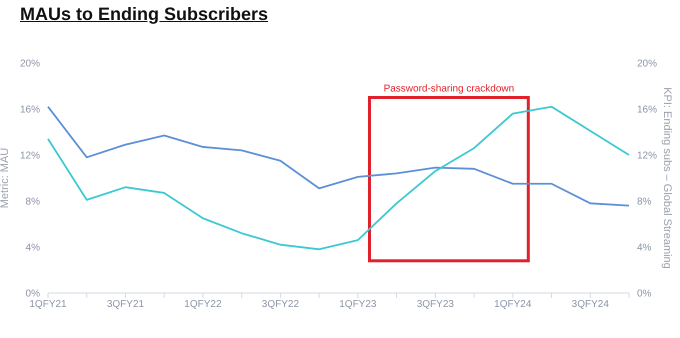 Image resolution: width=680 pixels, height=338 pixels. Describe the element at coordinates (30, 110) in the screenshot. I see `y-tick-label: 16%` at that location.